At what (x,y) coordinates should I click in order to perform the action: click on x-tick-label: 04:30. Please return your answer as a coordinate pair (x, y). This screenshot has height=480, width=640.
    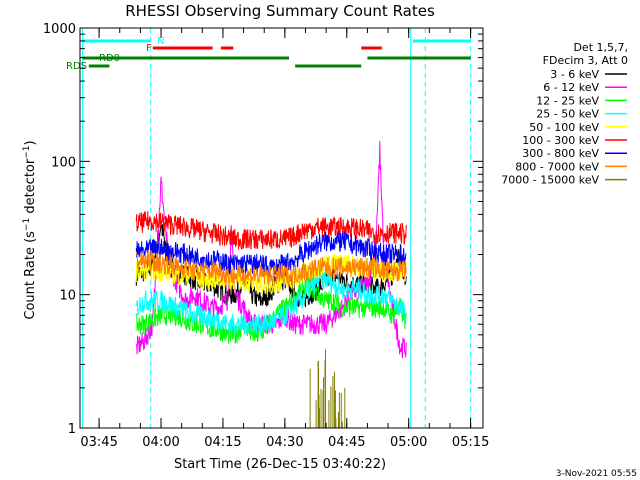
    Looking at the image, I should click on (284, 442).